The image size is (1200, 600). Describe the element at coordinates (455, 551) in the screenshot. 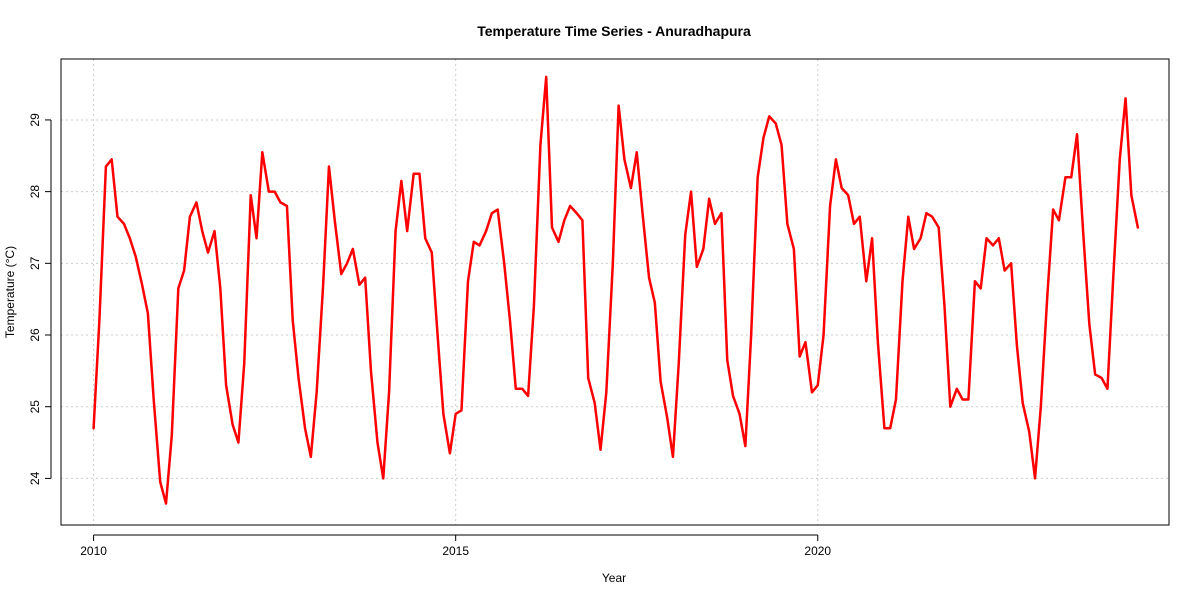

I see `x-tick-label: 2015` at that location.